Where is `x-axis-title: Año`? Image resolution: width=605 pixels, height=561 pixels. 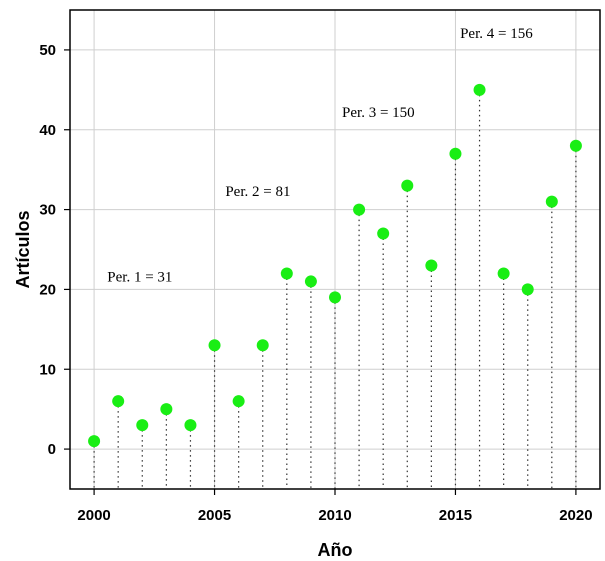 x-axis-title: Año is located at coordinates (335, 550).